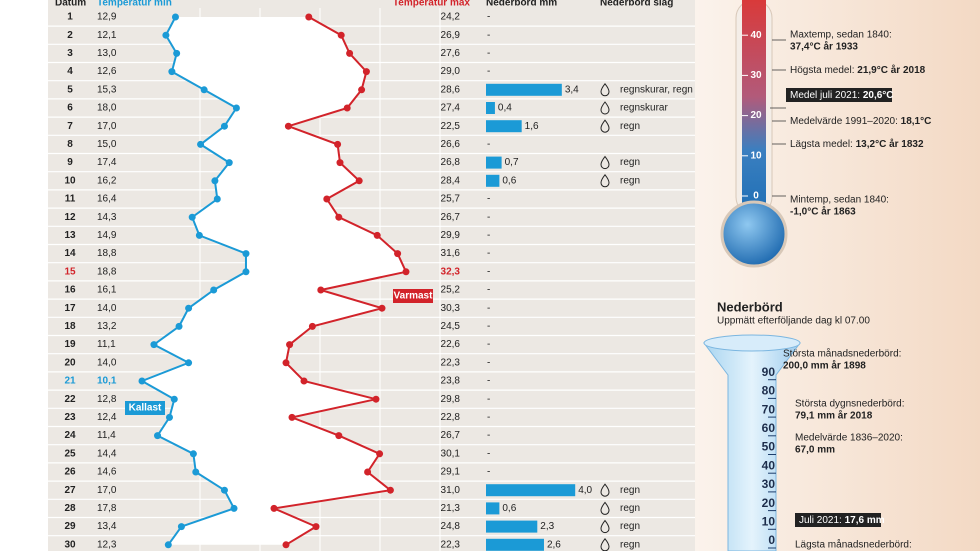  I want to click on therm-tick-label: 30, so click(756, 75).